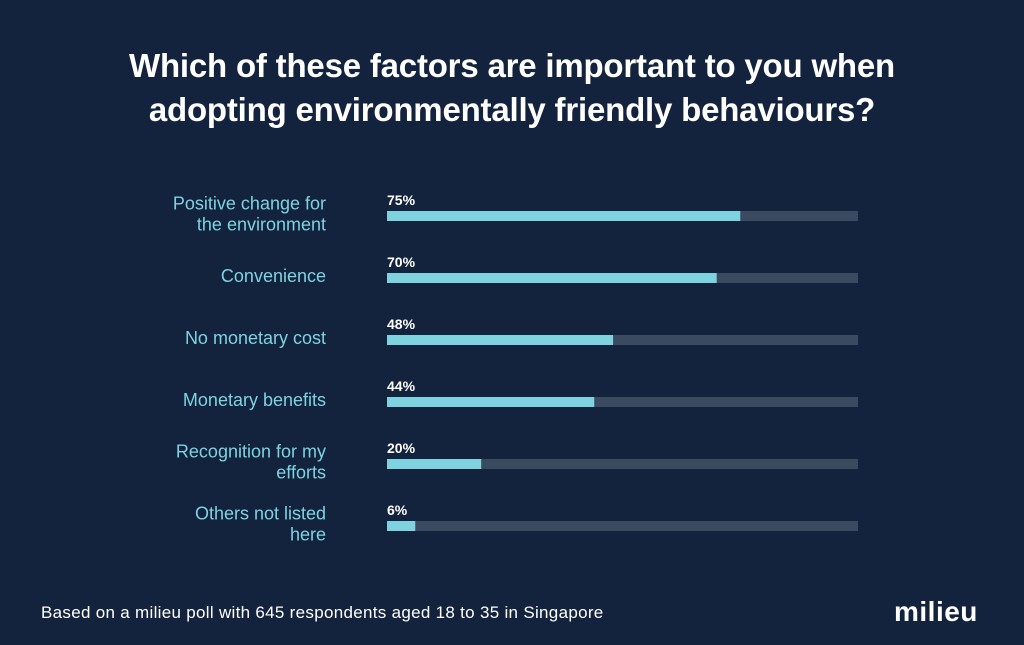 This screenshot has height=645, width=1024. What do you see at coordinates (249, 204) in the screenshot?
I see `category-label-line: Positive change for` at bounding box center [249, 204].